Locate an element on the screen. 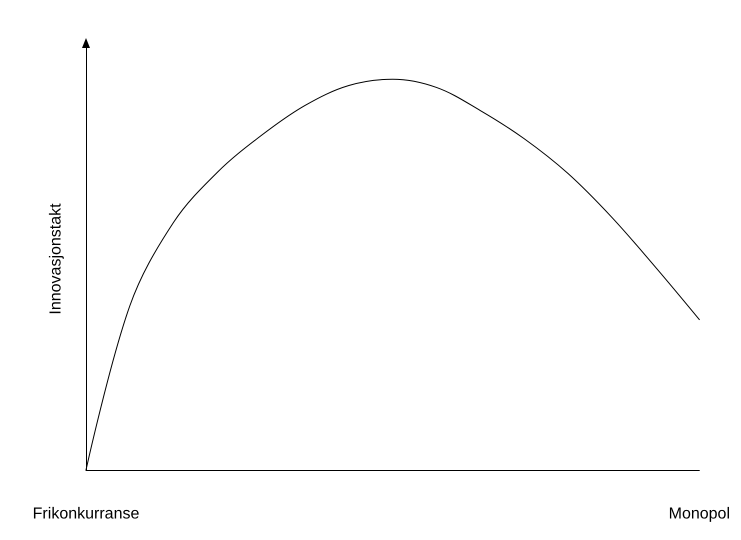  y-axis-title: Innovasjonstakt is located at coordinates (56, 258).